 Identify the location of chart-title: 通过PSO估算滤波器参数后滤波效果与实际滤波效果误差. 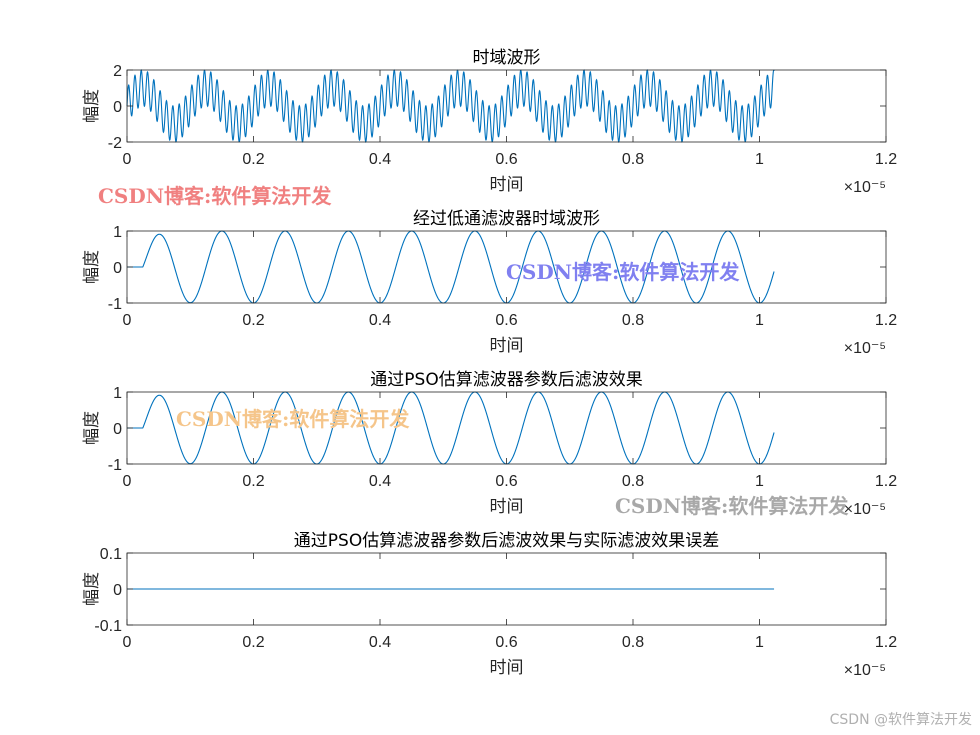
(506, 541).